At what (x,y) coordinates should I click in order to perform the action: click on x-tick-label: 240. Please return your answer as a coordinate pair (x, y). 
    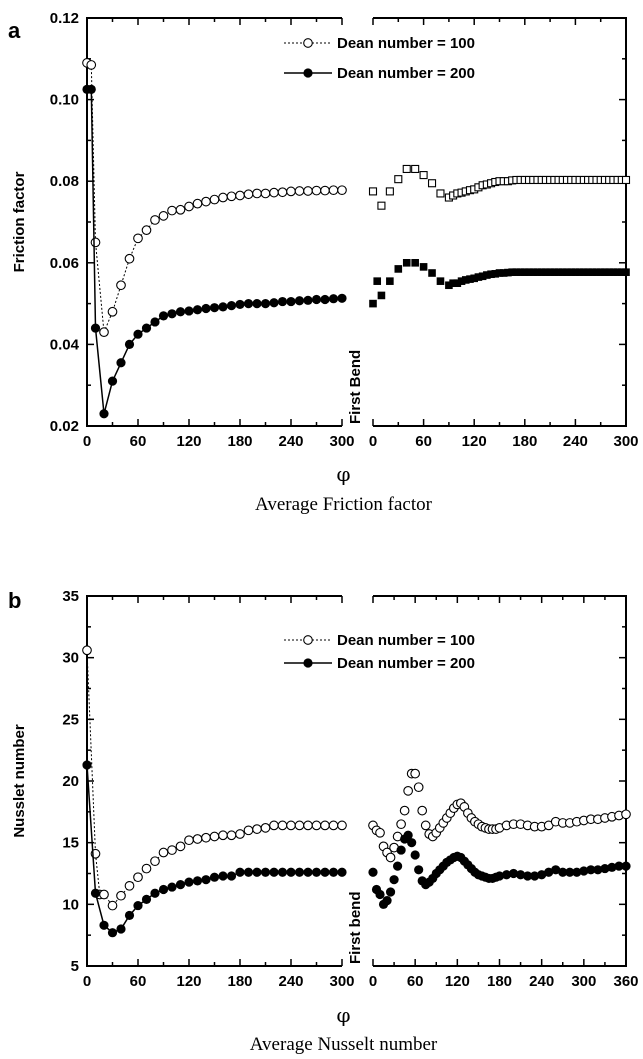
    Looking at the image, I should click on (541, 981).